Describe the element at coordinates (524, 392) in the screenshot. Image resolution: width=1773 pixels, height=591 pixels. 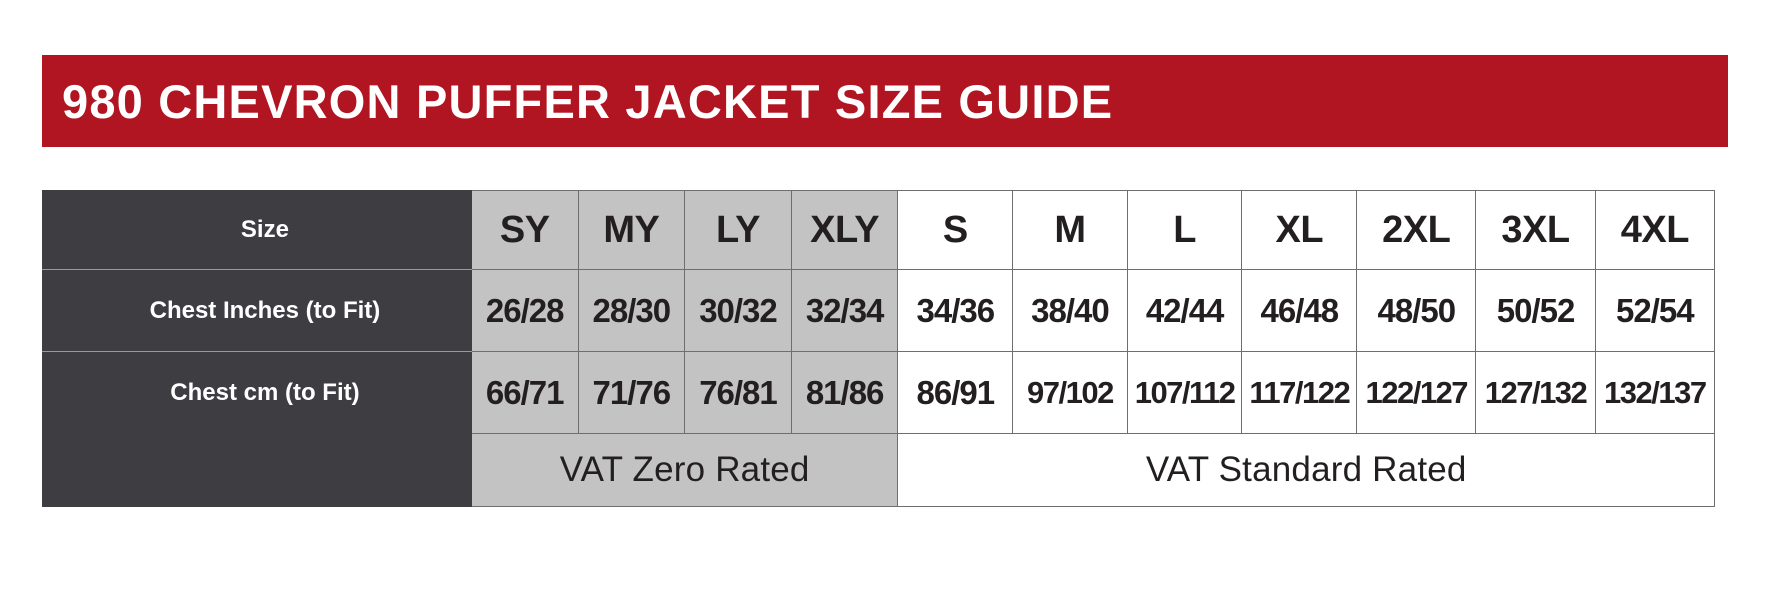
I see `cell-cm-sy: 66/71` at that location.